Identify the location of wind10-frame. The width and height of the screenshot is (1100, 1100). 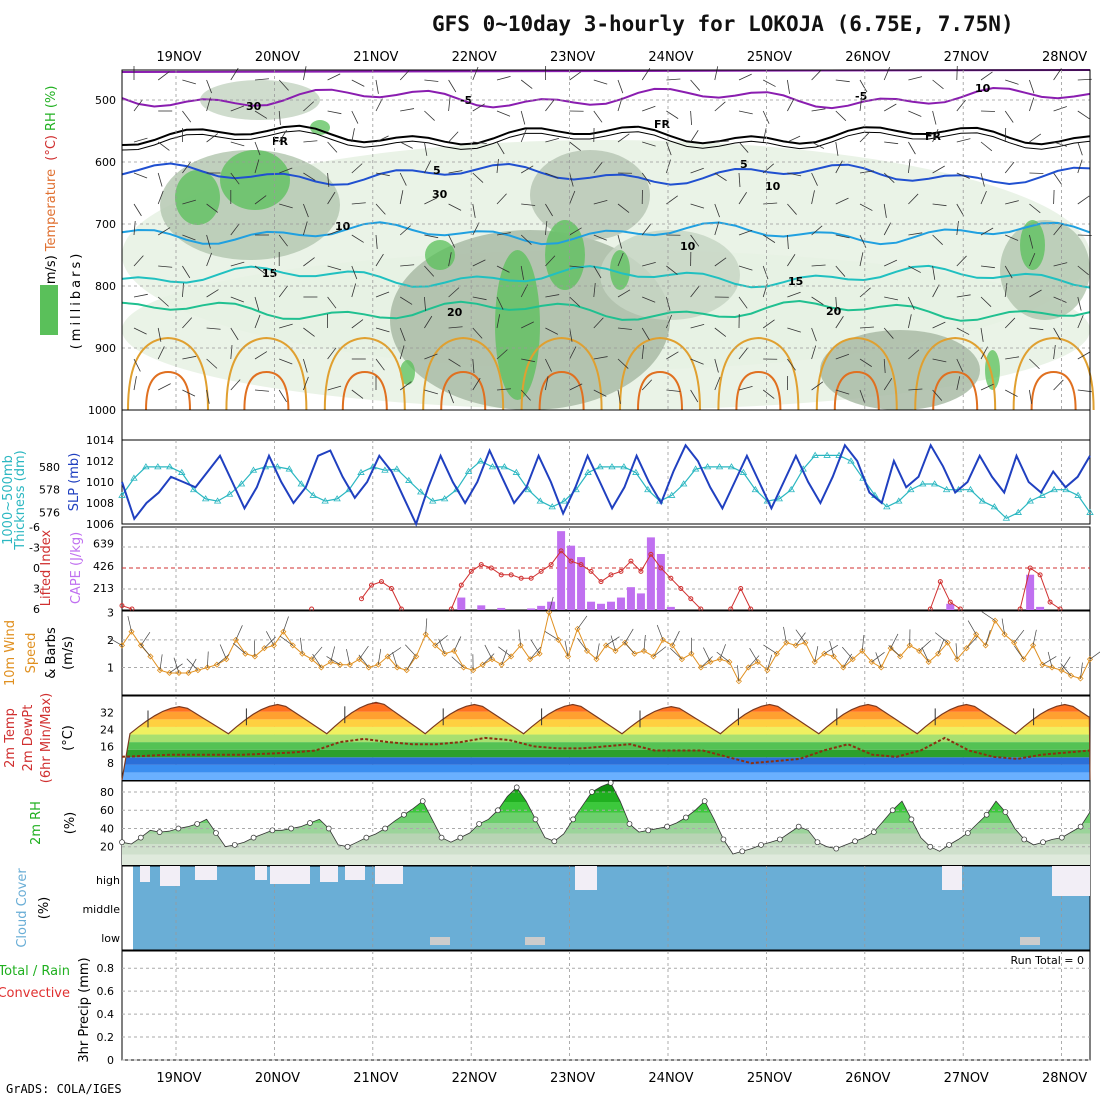
(606, 653).